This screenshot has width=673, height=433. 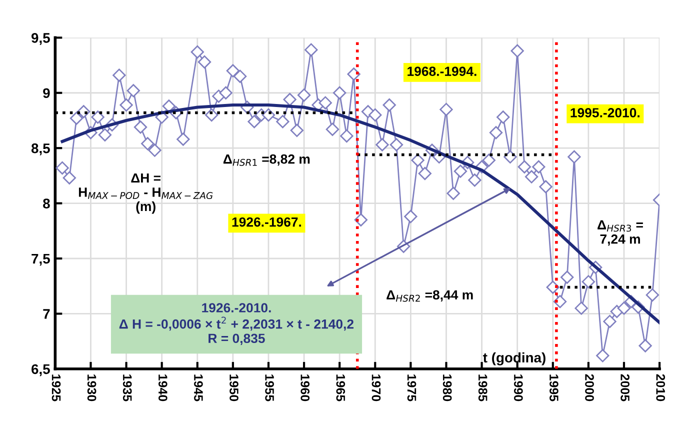 I want to click on annotation: Δ$_{HSR2}$ =8,44 m, so click(x=429, y=296).